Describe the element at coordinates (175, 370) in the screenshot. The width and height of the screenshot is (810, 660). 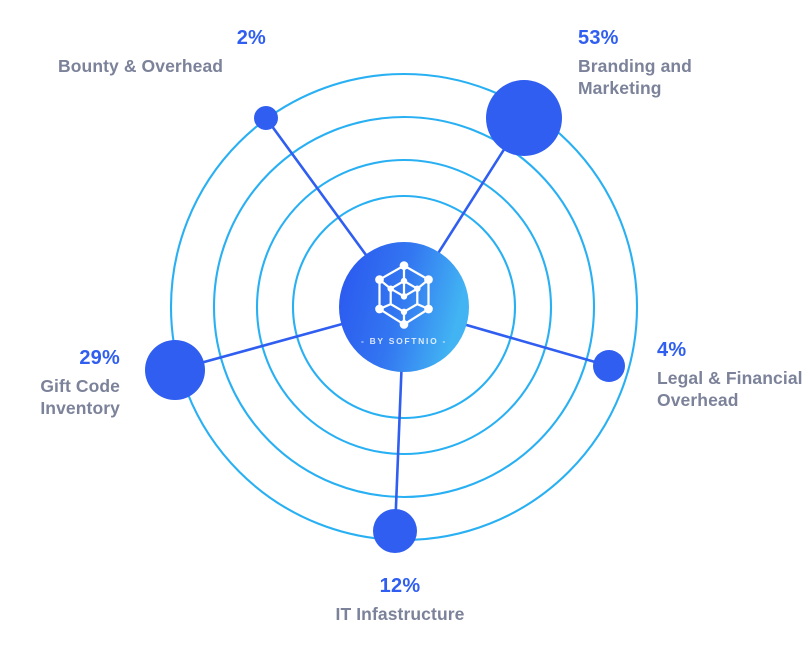
I see `node-giftcode` at that location.